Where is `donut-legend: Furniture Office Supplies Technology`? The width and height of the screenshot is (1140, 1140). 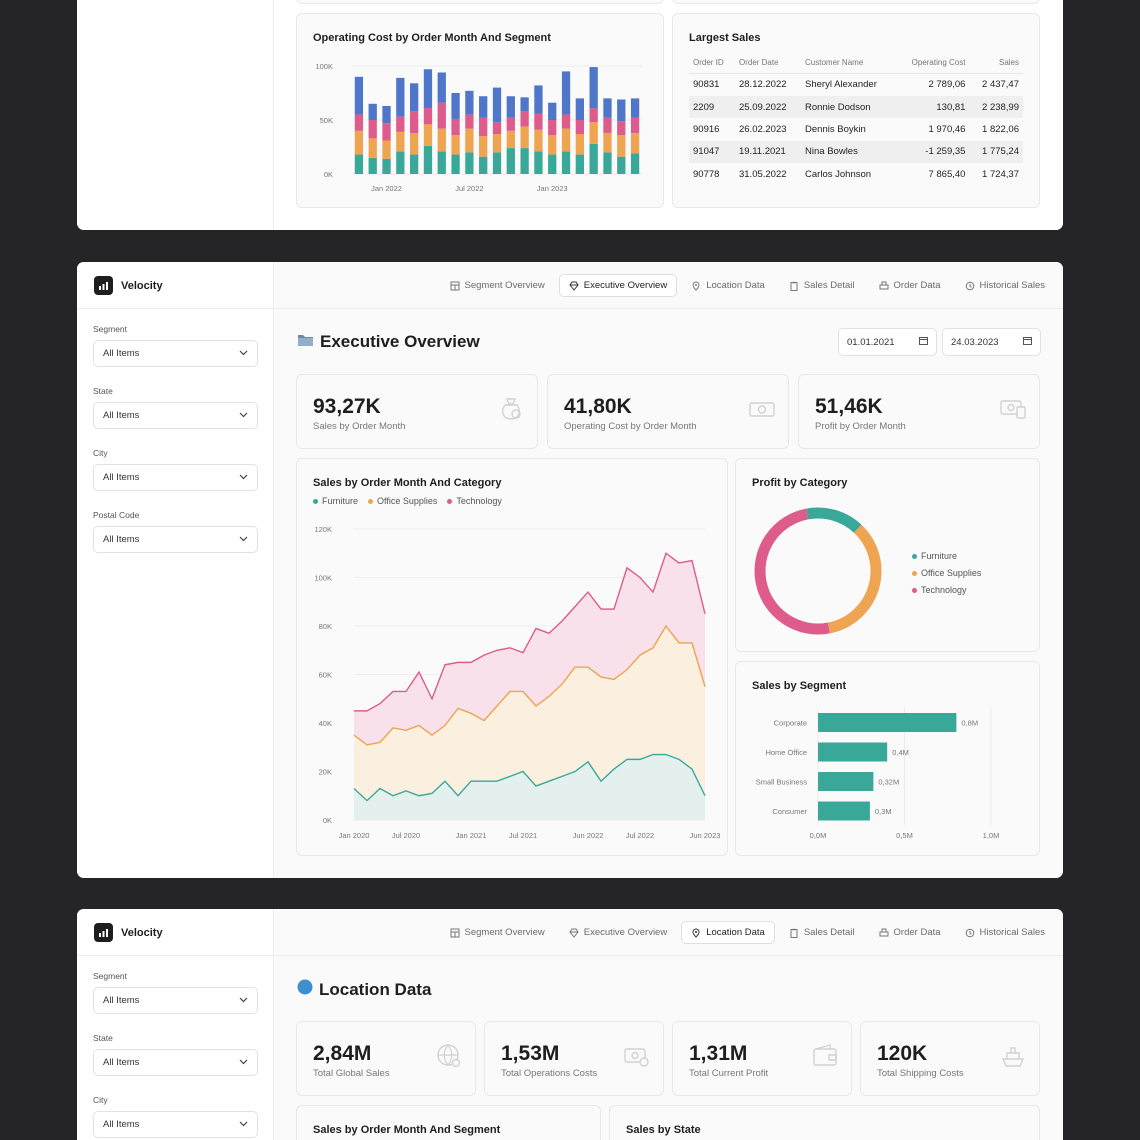 donut-legend: Furniture Office Supplies Technology is located at coordinates (946, 573).